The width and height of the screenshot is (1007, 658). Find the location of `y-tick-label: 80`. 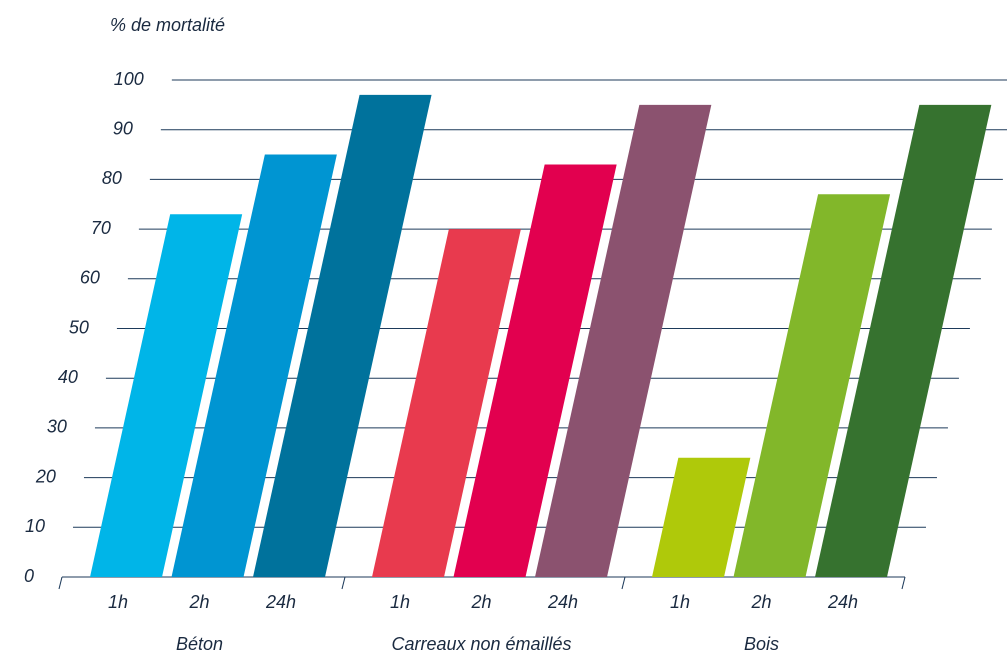

y-tick-label: 80 is located at coordinates (112, 178).